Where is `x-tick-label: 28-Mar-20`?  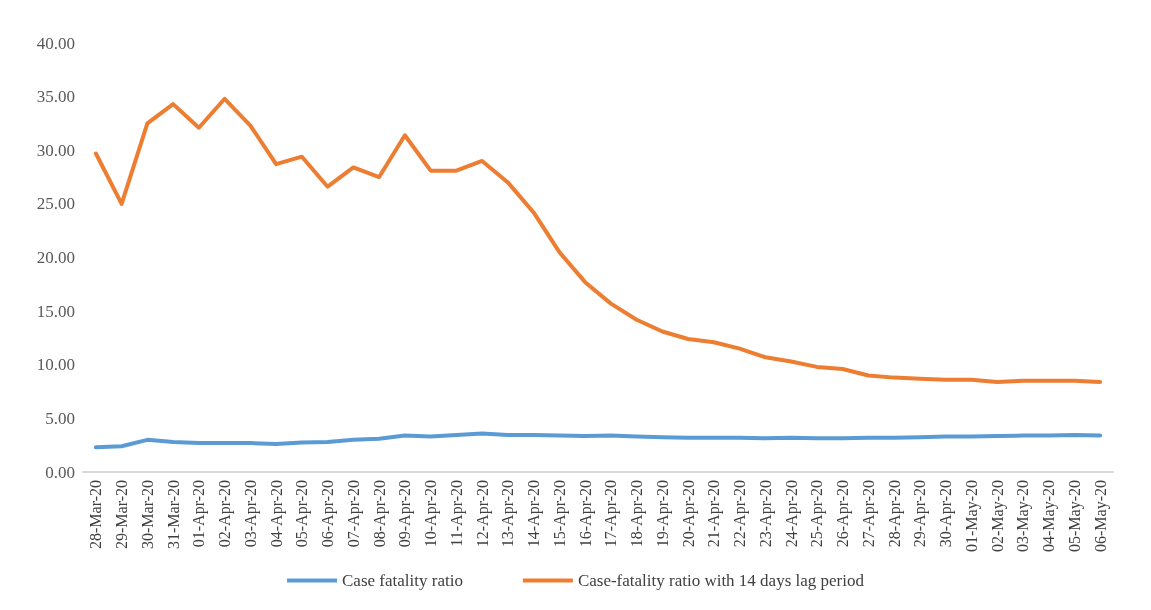
x-tick-label: 28-Mar-20 is located at coordinates (96, 514).